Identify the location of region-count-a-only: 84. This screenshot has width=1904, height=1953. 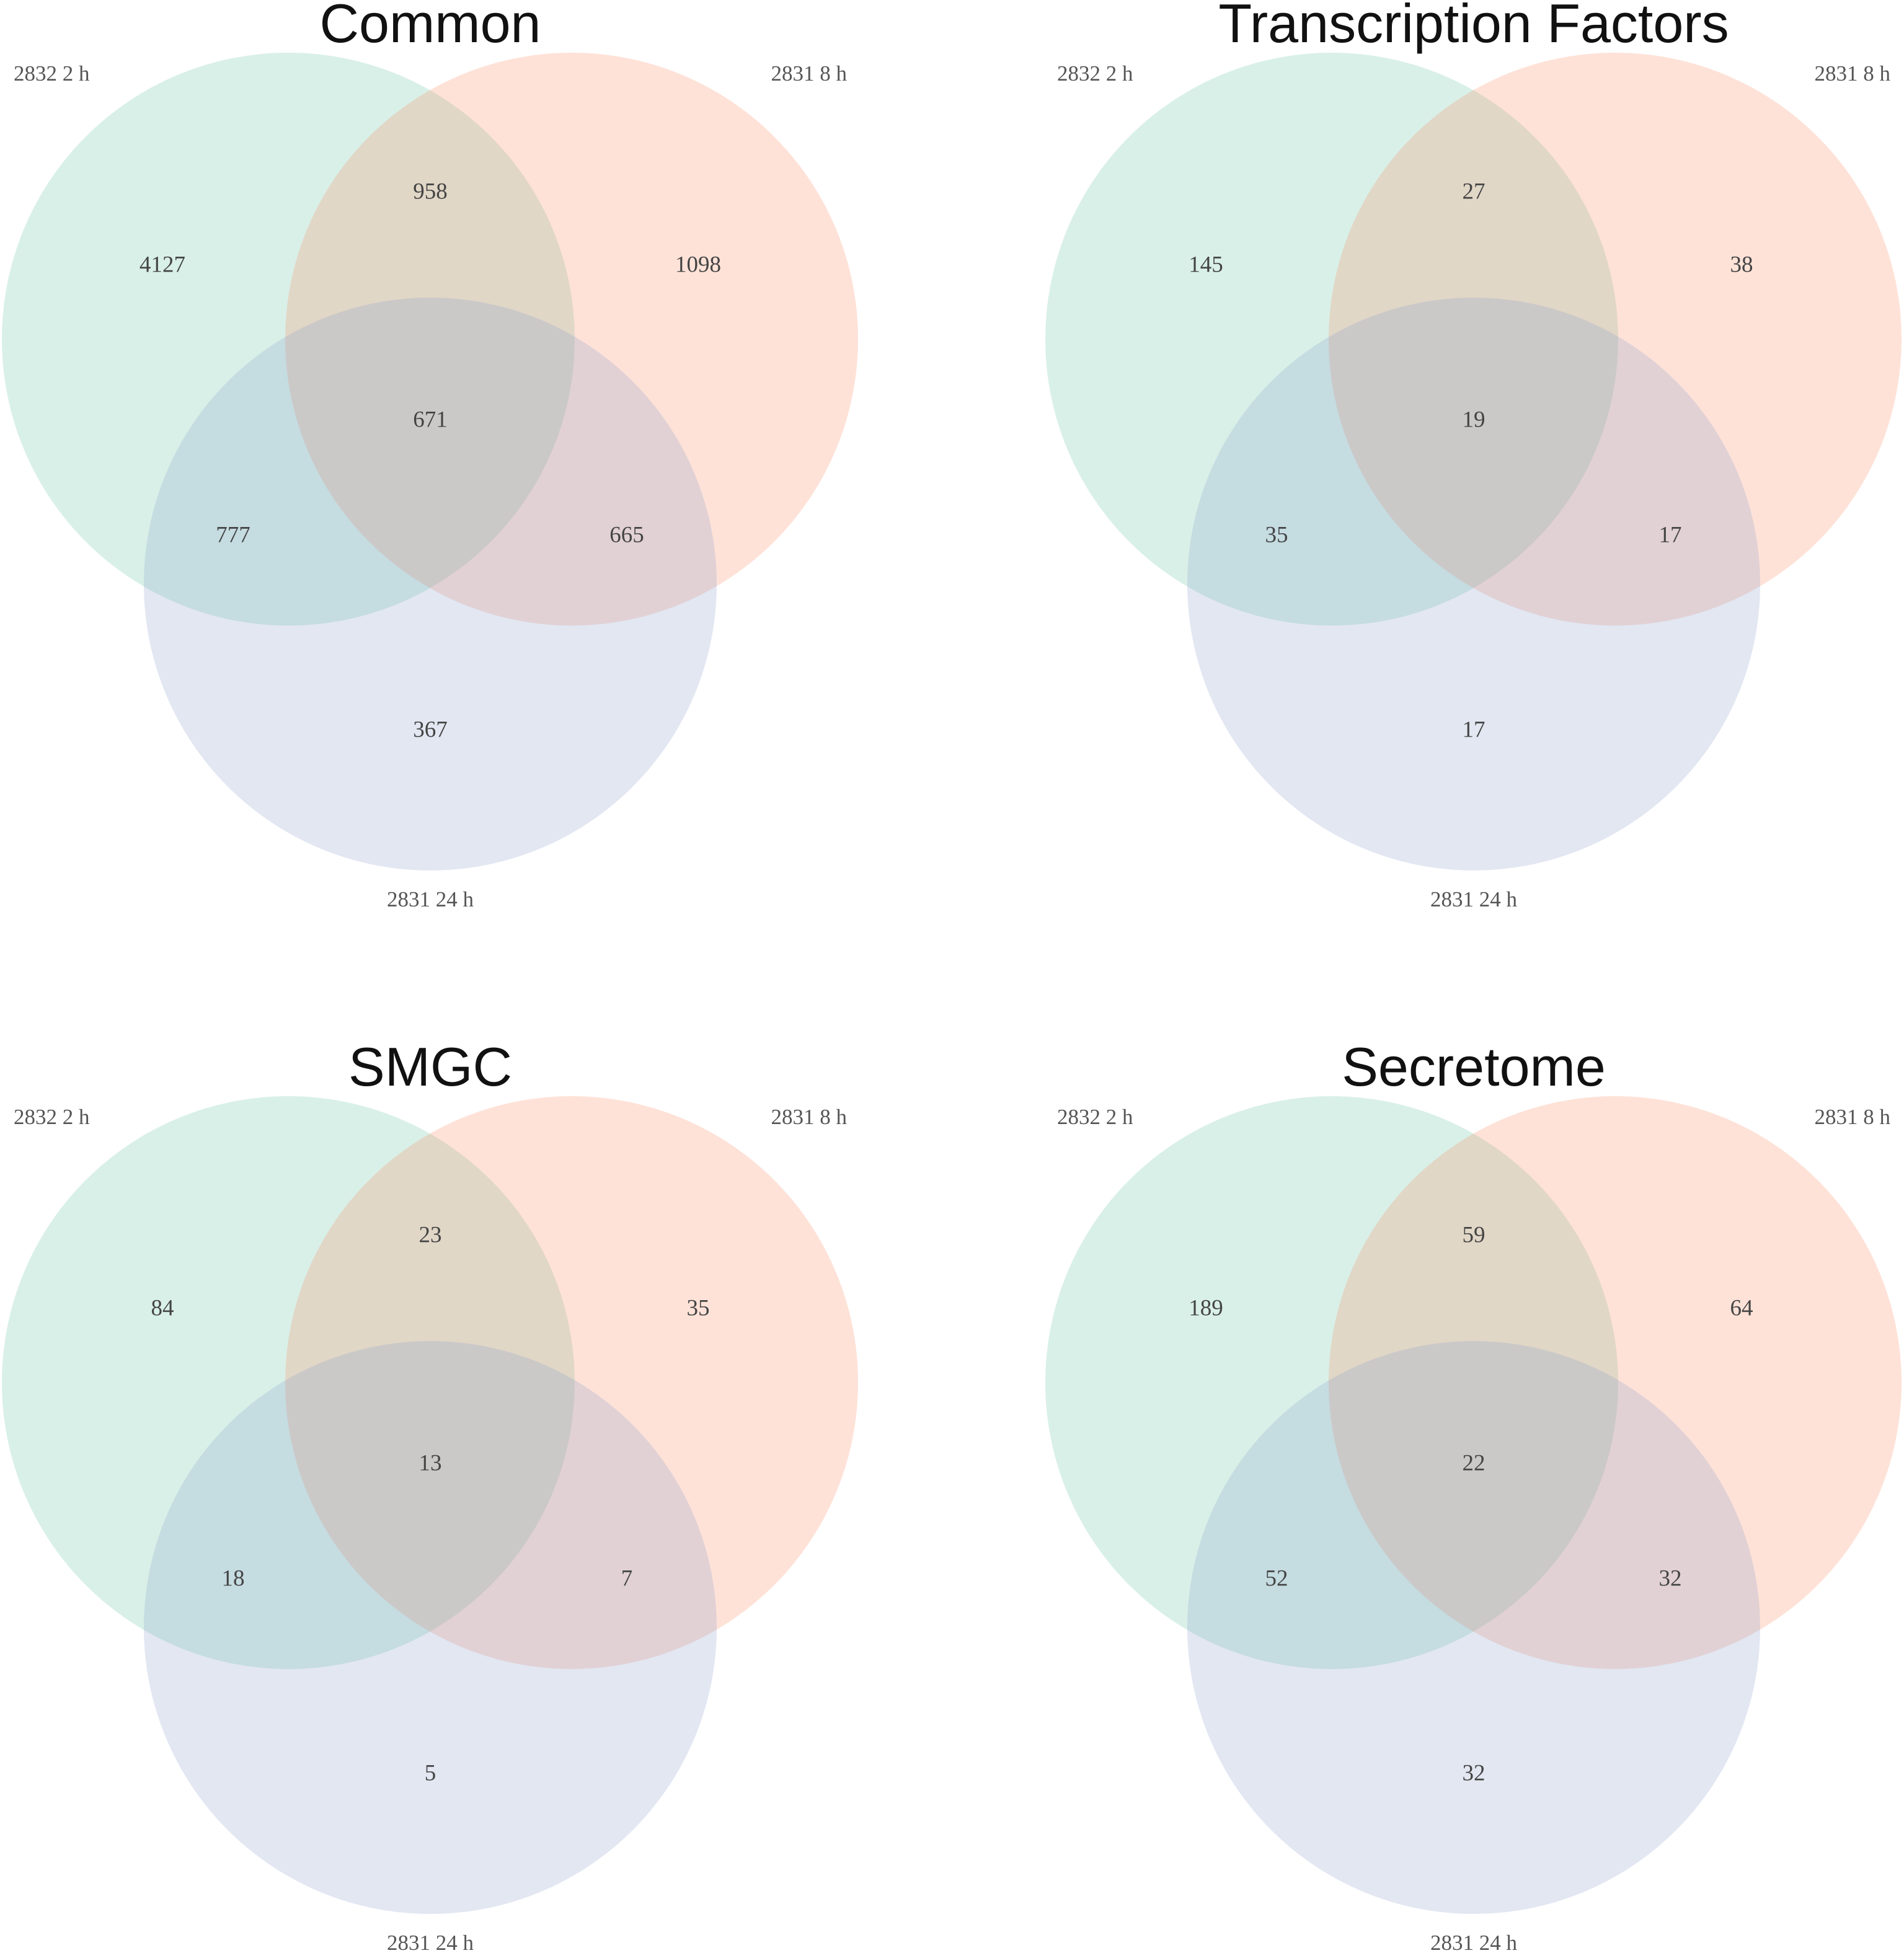
(162, 1308).